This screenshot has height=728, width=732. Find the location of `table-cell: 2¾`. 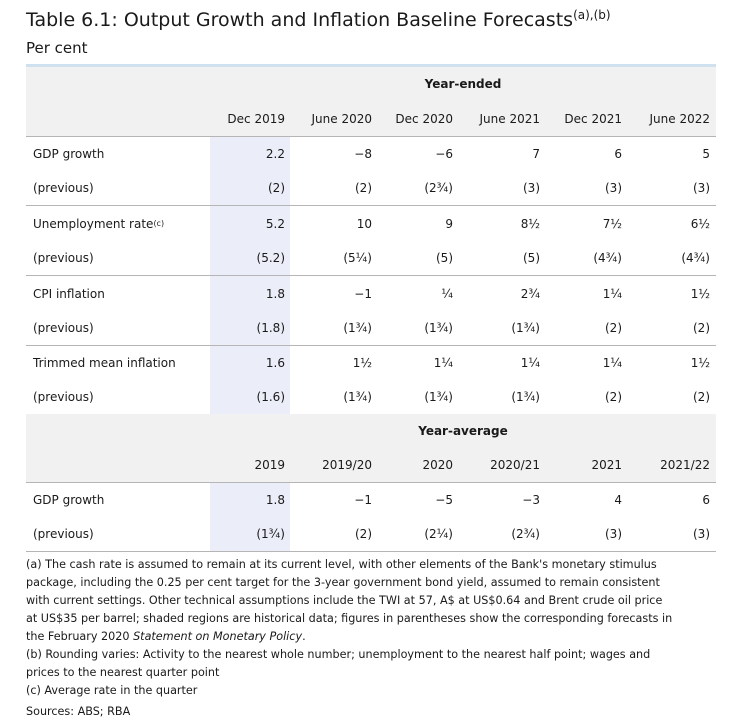

table-cell: 2¾ is located at coordinates (530, 293).